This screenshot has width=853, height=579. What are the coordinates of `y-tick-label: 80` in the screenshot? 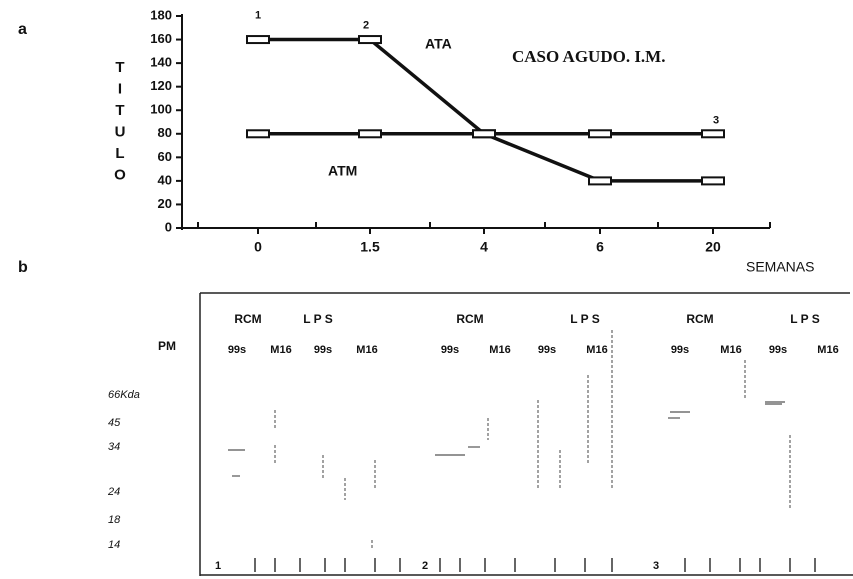 It's located at (165, 132).